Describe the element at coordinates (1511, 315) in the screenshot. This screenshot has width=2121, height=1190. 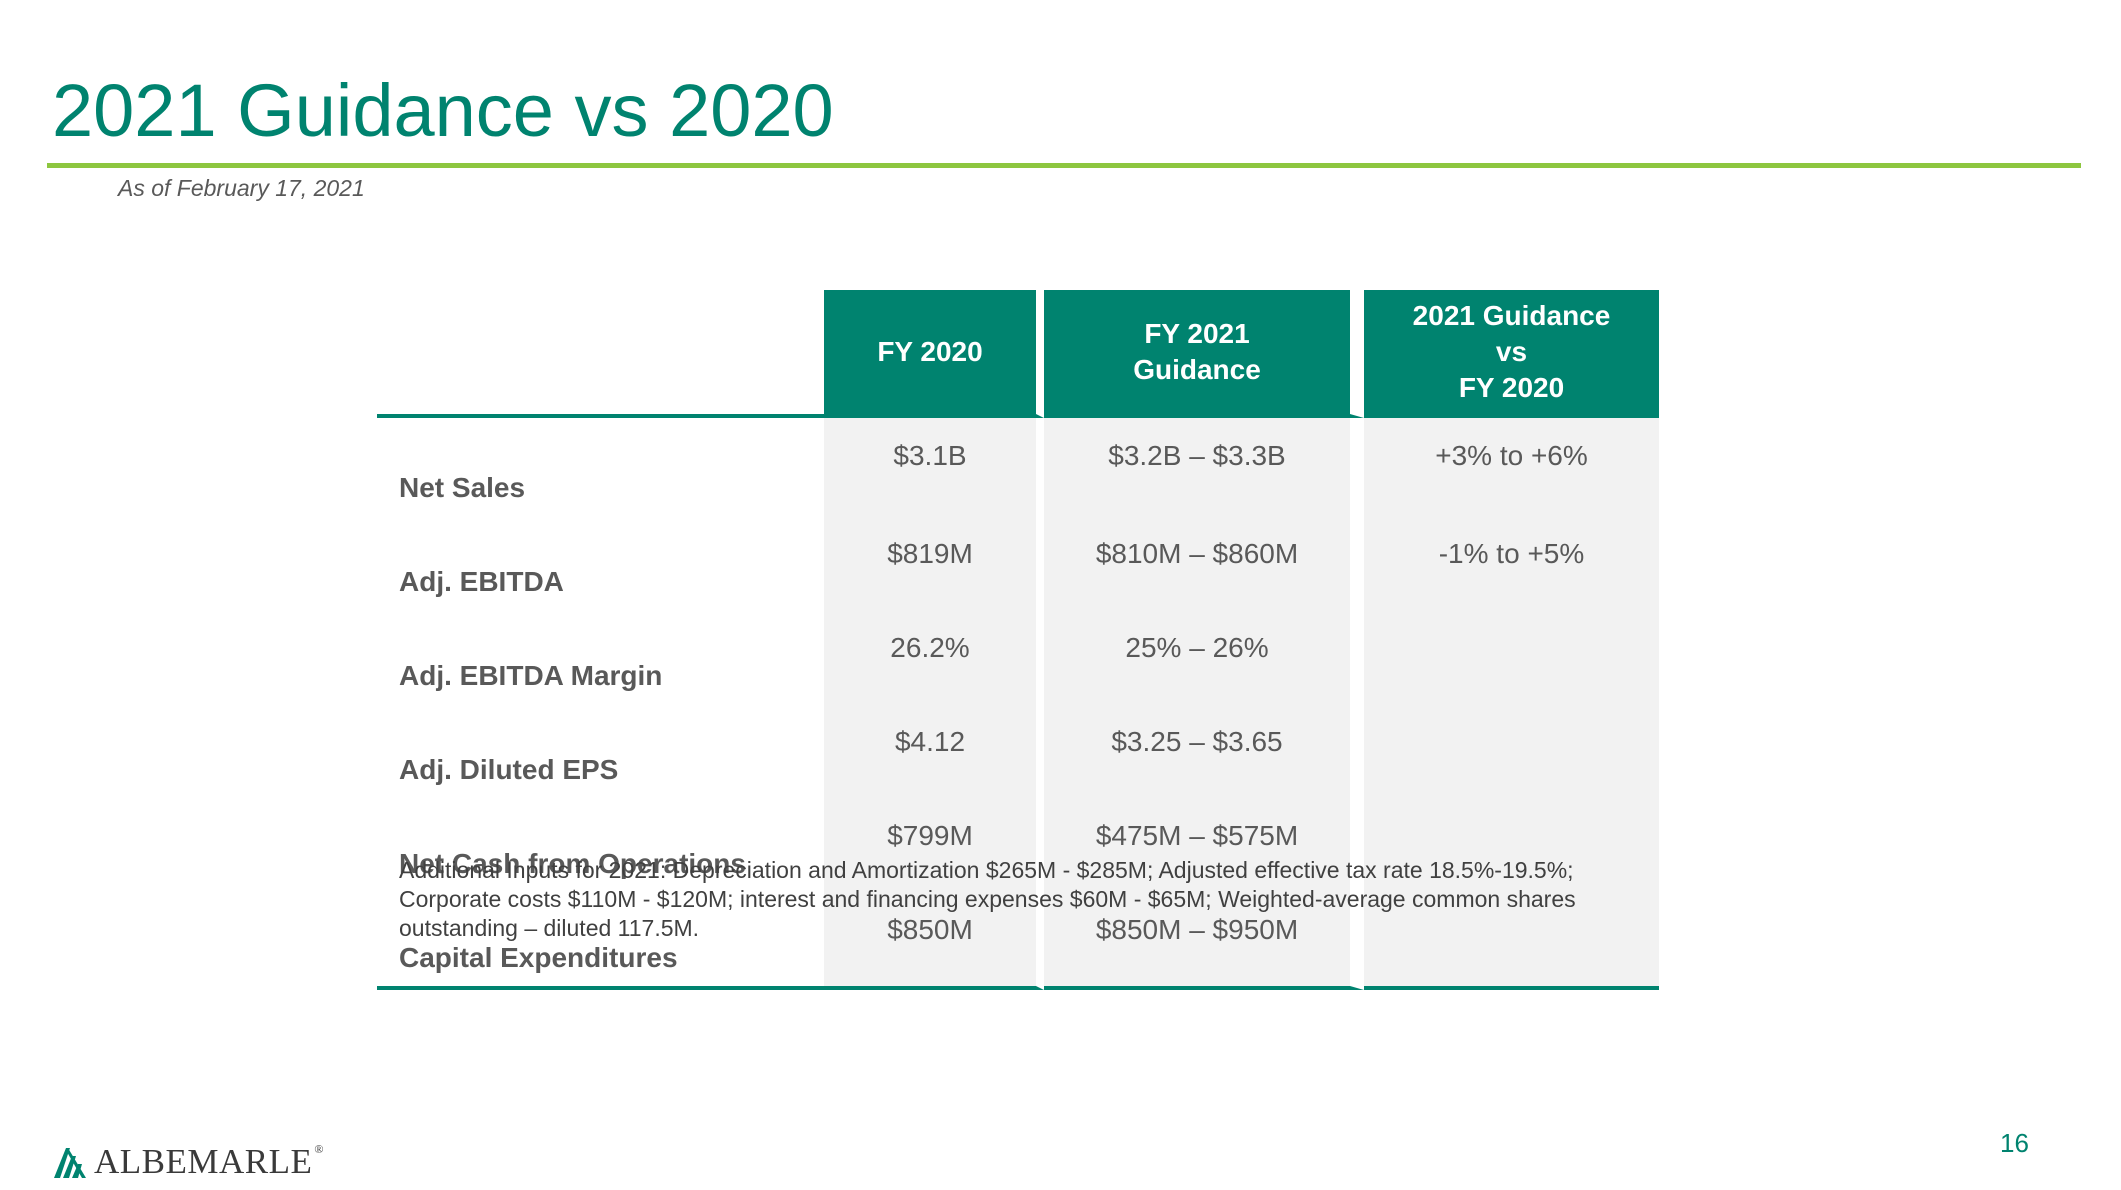
I see `header-line: 2021 Guidance` at that location.